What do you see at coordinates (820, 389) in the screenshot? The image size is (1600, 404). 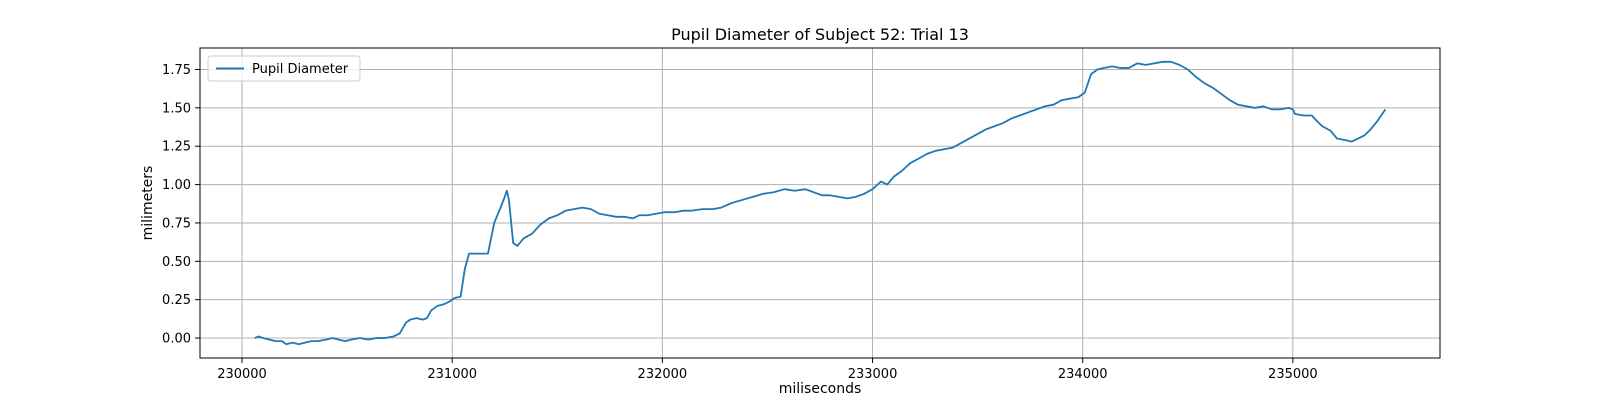 I see `x-axis-label: miliseconds` at bounding box center [820, 389].